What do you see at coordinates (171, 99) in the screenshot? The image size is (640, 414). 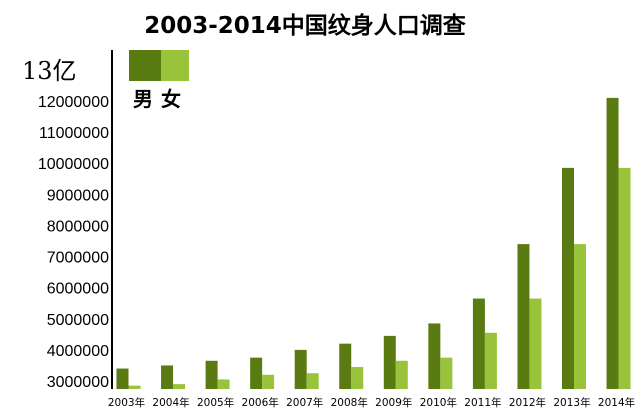 I see `legend-label-female: 女` at bounding box center [171, 99].